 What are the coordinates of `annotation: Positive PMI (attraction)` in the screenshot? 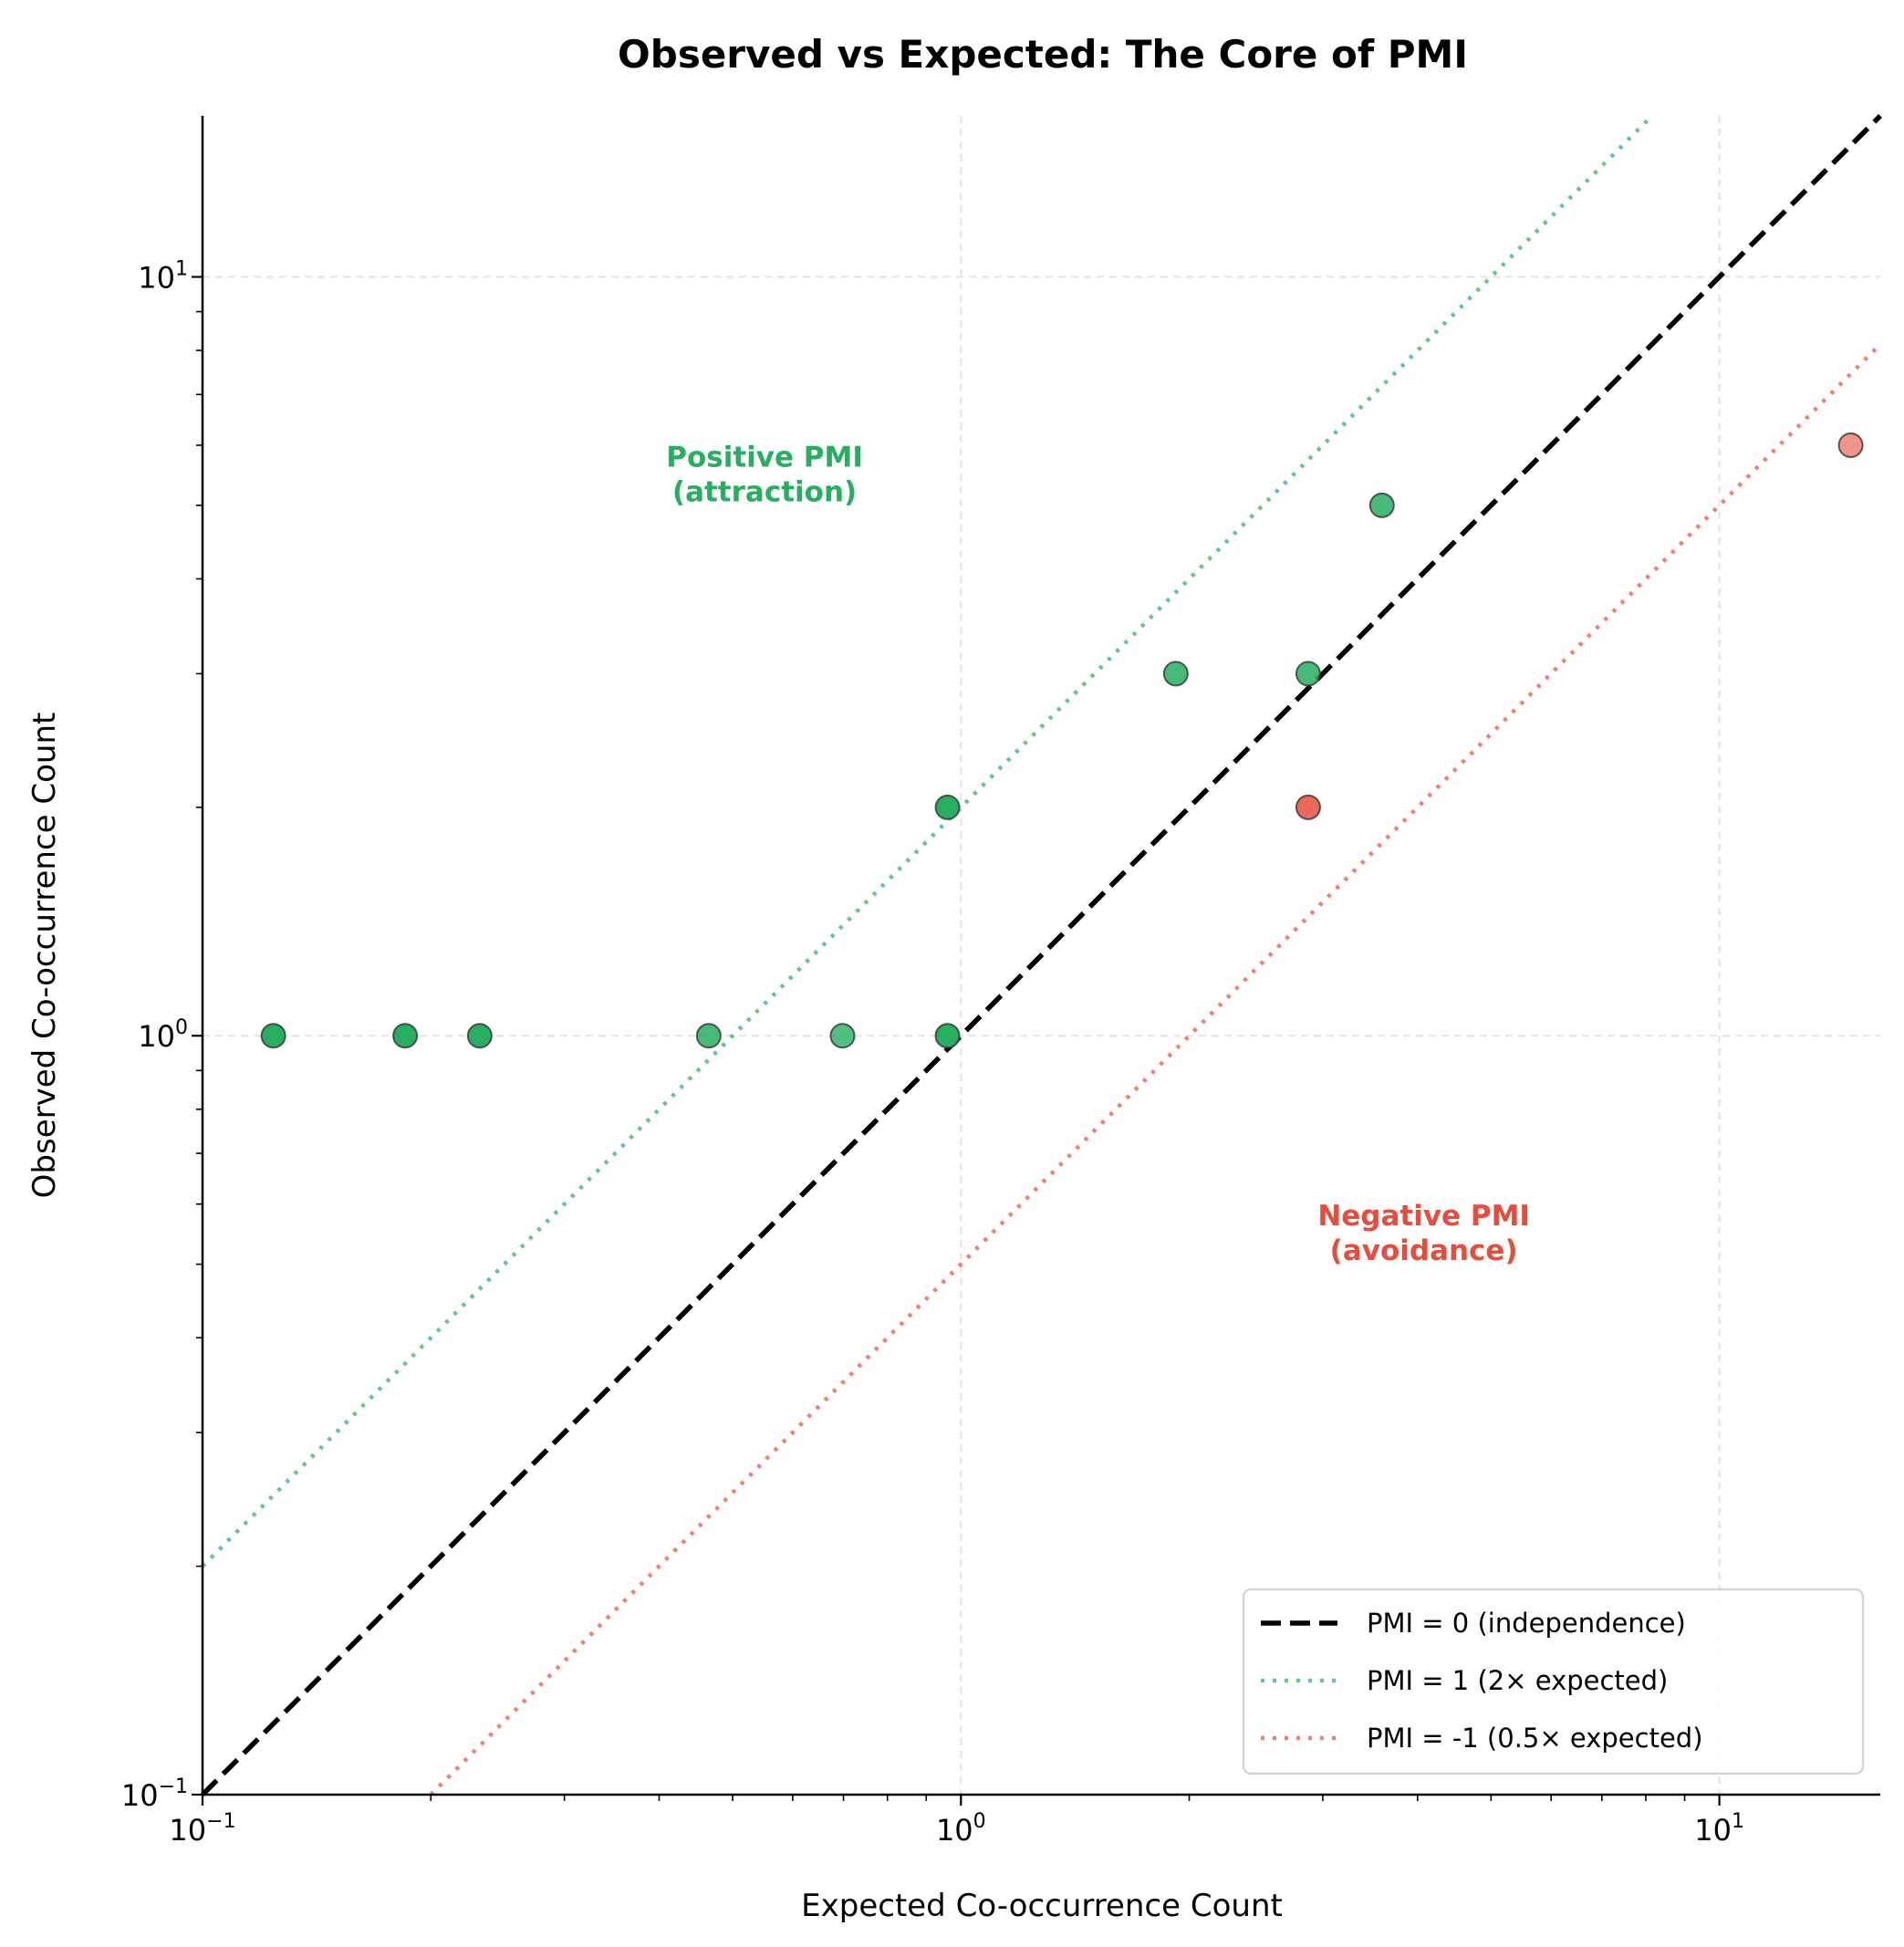 It's located at (765, 474).